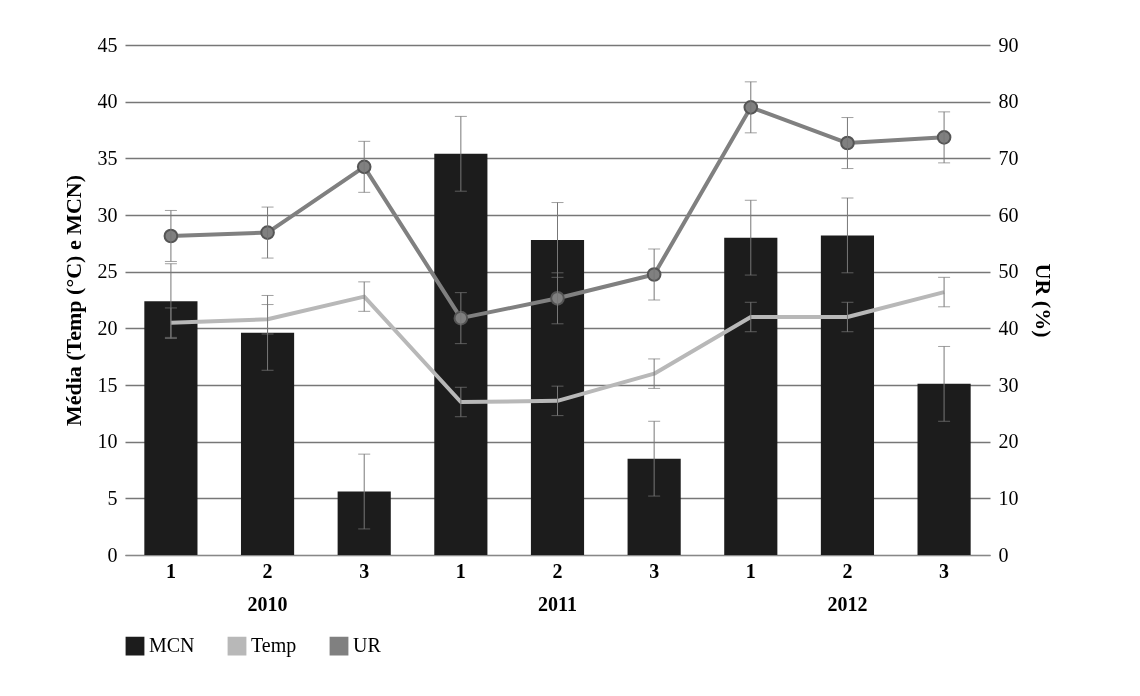 This screenshot has width=1140, height=696. Describe the element at coordinates (107, 157) in the screenshot. I see `y-tick-label: 35` at that location.